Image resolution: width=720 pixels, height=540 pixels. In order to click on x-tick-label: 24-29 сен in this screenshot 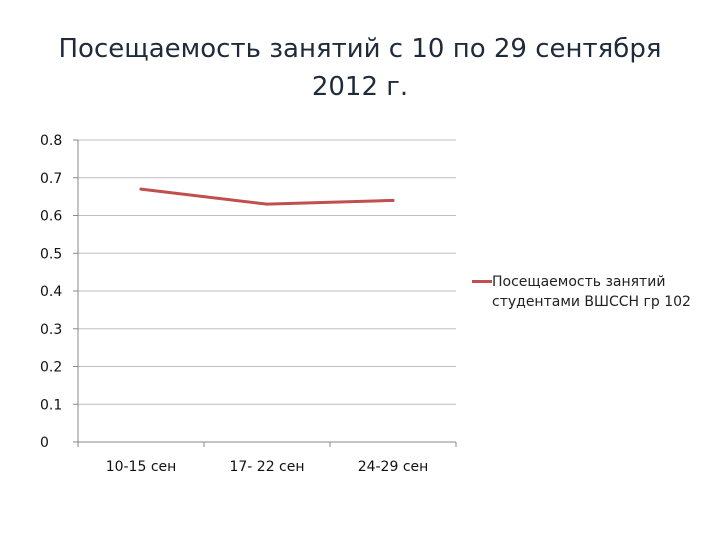, I will do `click(393, 467)`.